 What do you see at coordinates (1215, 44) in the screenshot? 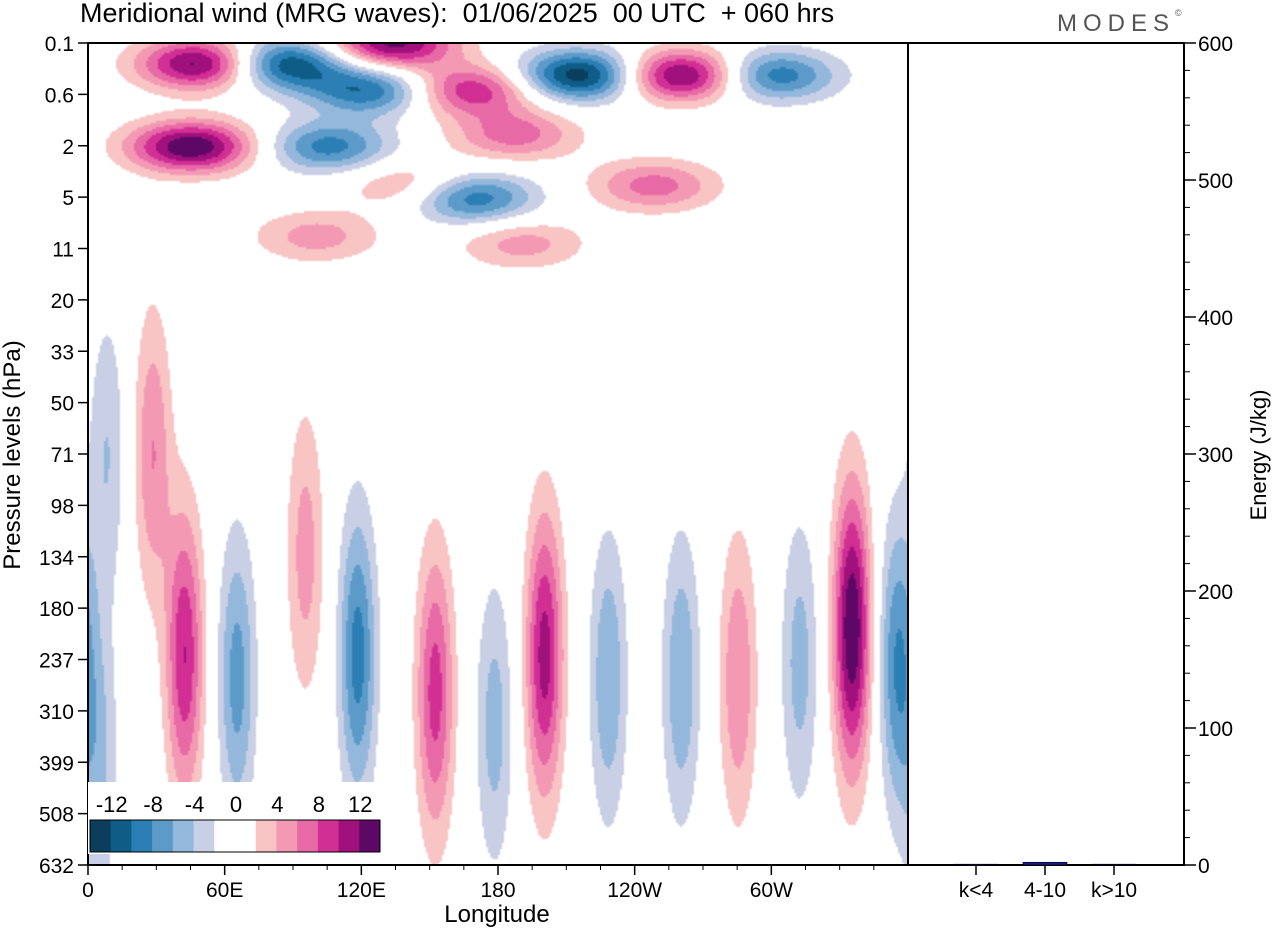
I see `energy-tick-label: 600` at bounding box center [1215, 44].